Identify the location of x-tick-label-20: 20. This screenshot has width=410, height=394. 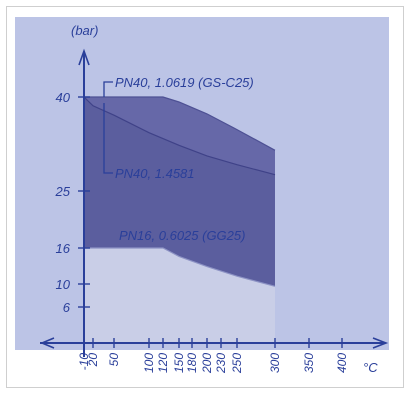
(93, 360).